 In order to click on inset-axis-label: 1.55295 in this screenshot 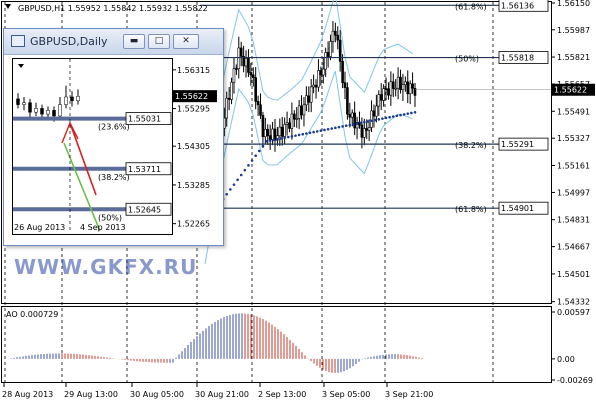, I will do `click(193, 109)`.